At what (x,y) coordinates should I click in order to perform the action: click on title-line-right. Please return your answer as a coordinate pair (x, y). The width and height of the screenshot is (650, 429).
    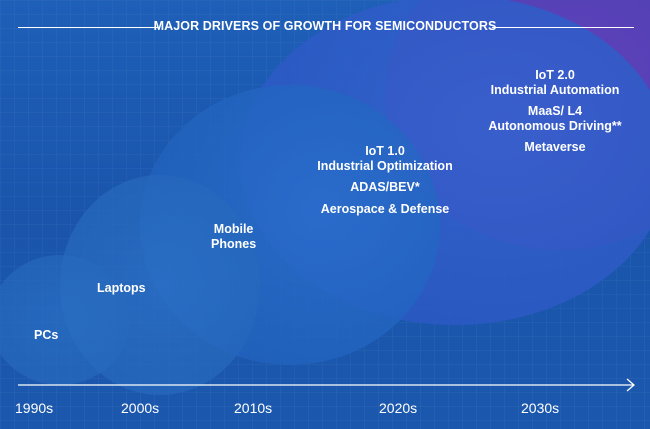
    Looking at the image, I should click on (563, 27).